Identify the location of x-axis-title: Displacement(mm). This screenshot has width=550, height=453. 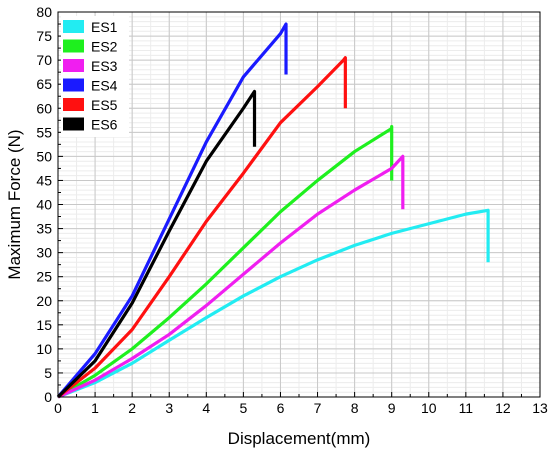
(299, 438).